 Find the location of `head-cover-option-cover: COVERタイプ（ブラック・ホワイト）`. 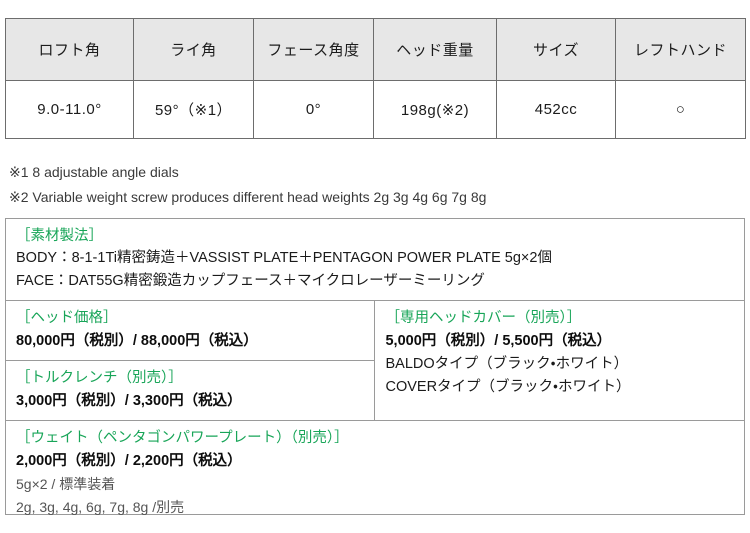

head-cover-option-cover: COVERタイプ（ブラック・ホワイト） is located at coordinates (508, 387).